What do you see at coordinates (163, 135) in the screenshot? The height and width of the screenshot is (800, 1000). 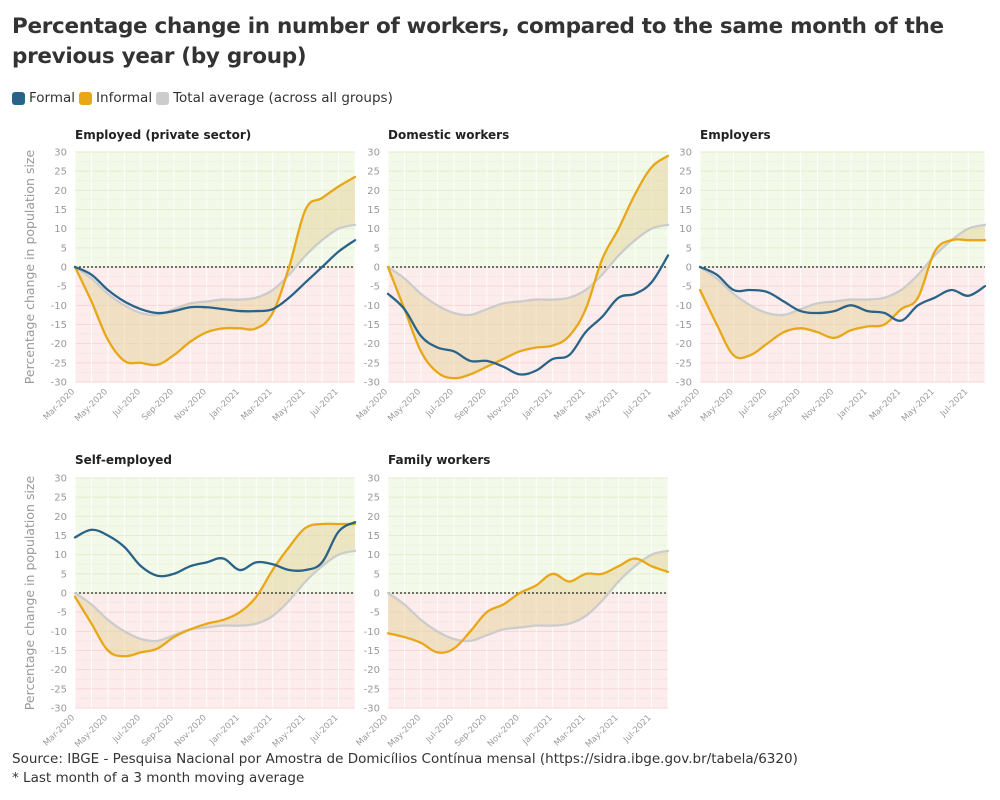 I see `panel-title: Employed (private sector)` at bounding box center [163, 135].